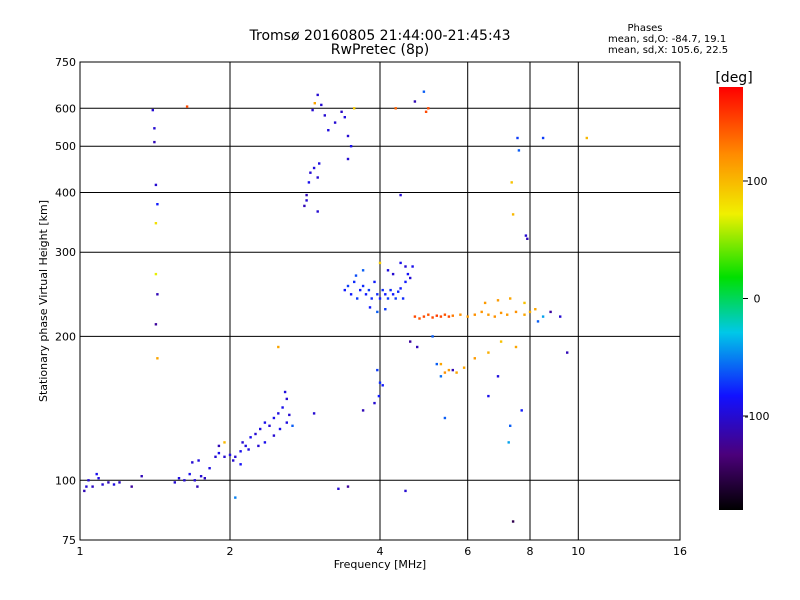 The height and width of the screenshot is (600, 800). Describe the element at coordinates (667, 39) in the screenshot. I see `stats-line-o: mean, sd,O: -84.7, 19.1` at that location.